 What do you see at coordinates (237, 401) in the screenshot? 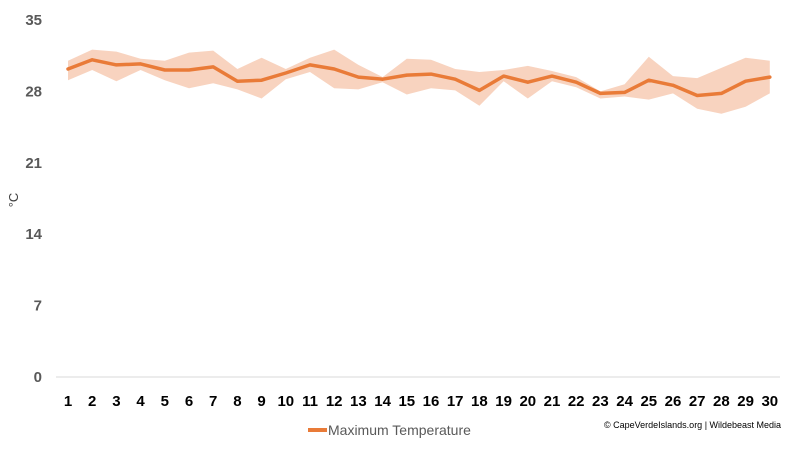
I see `x-tick-label: 8` at bounding box center [237, 401].